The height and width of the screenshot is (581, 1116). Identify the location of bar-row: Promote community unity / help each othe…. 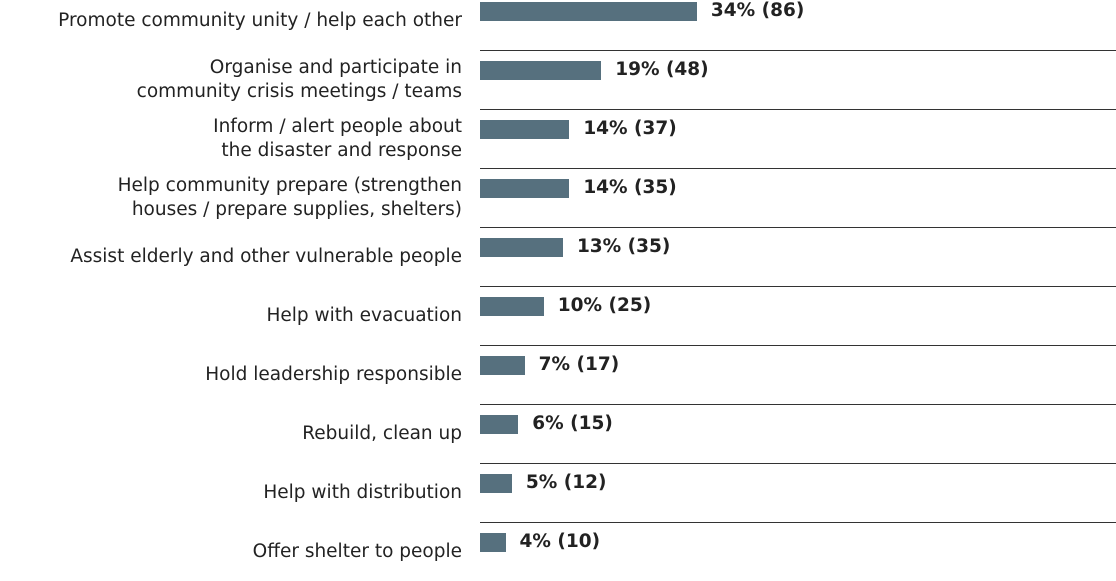
(558, 25).